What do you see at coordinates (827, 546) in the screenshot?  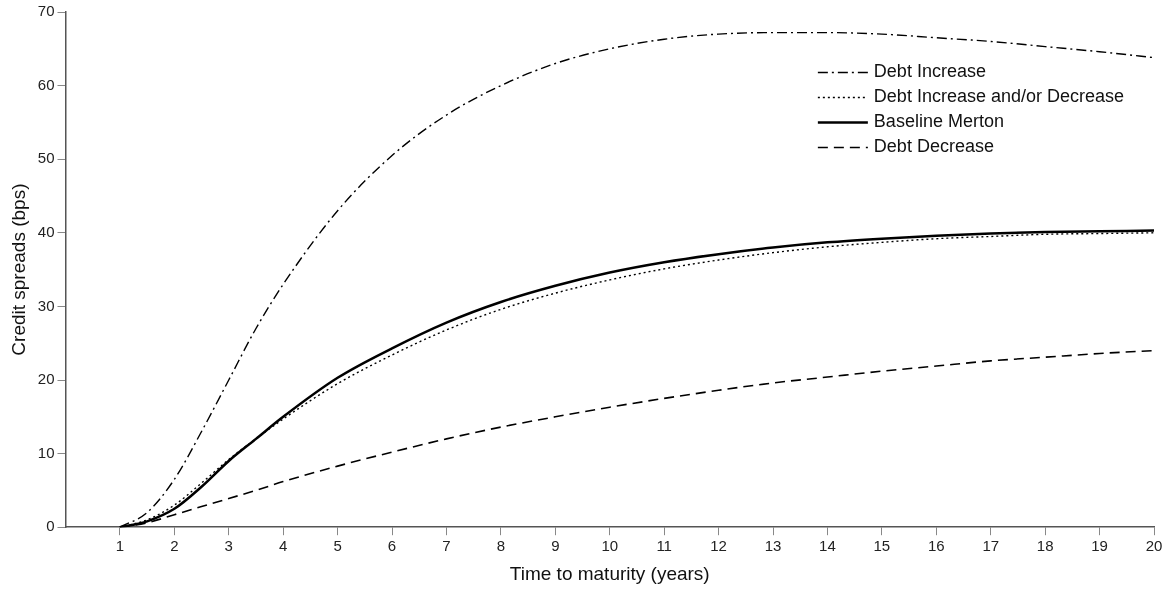 I see `x-tick-label: 14` at bounding box center [827, 546].